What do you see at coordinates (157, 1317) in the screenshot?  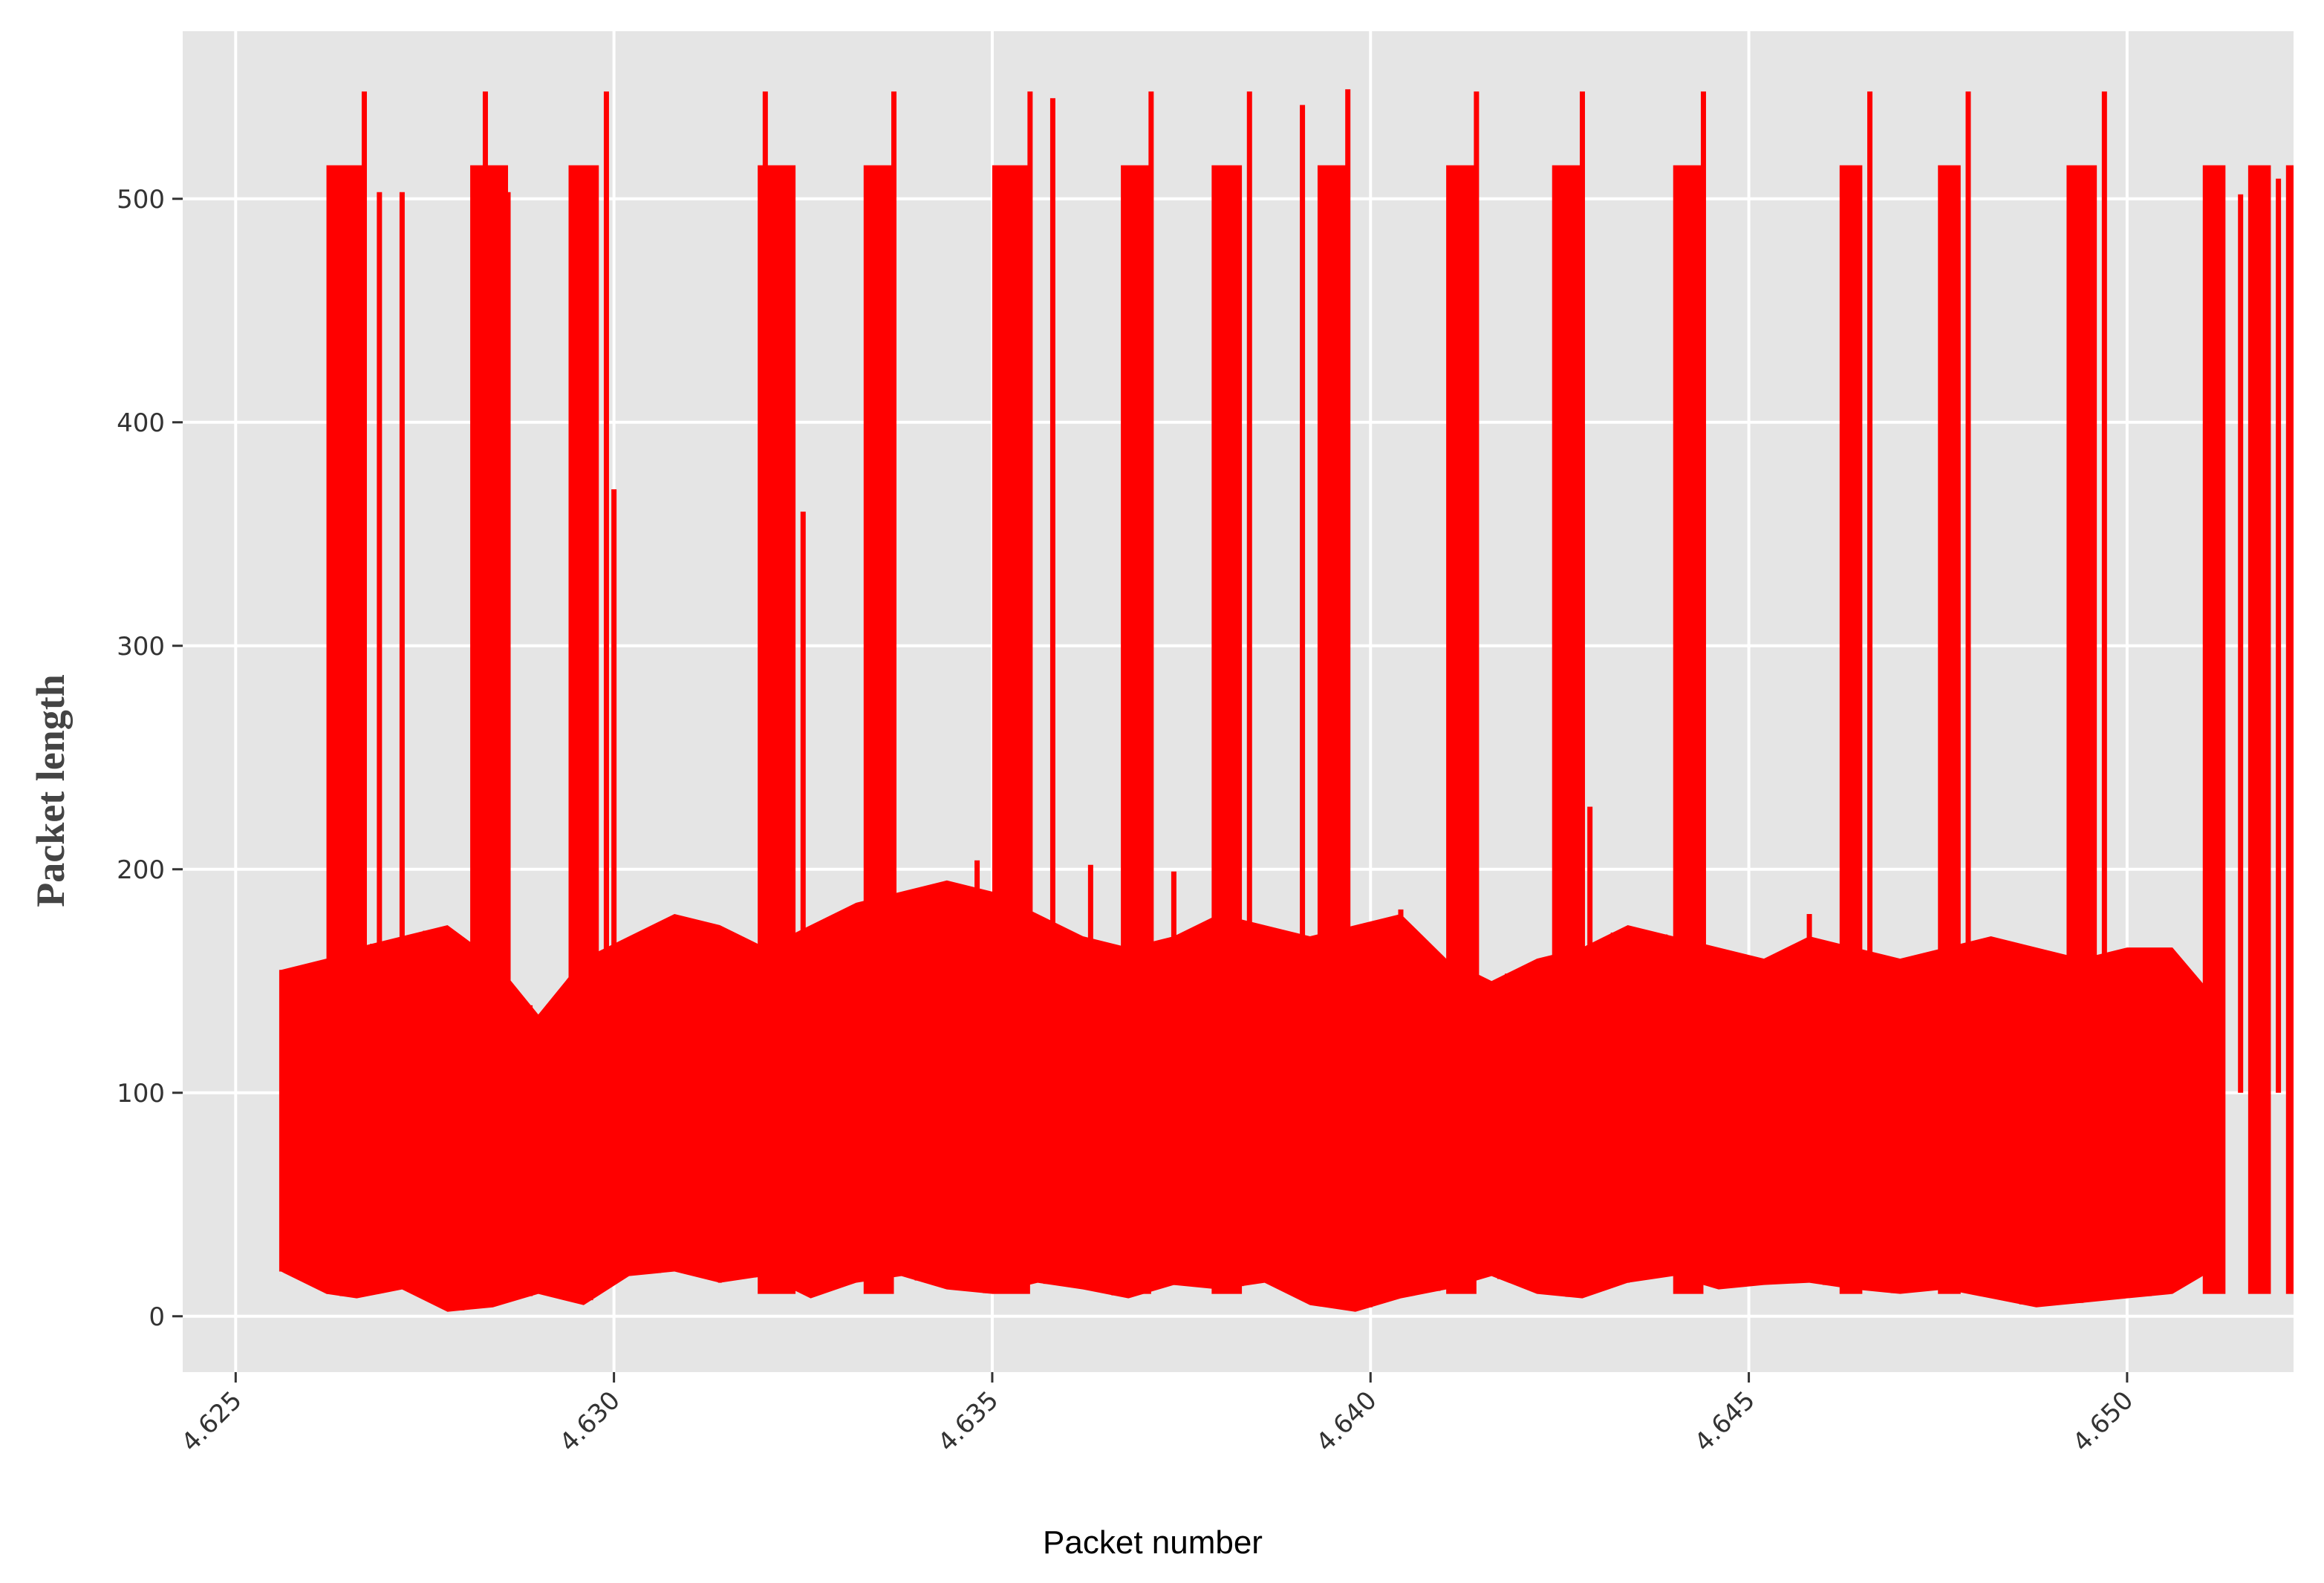 I see `y-tick-label: 0` at bounding box center [157, 1317].